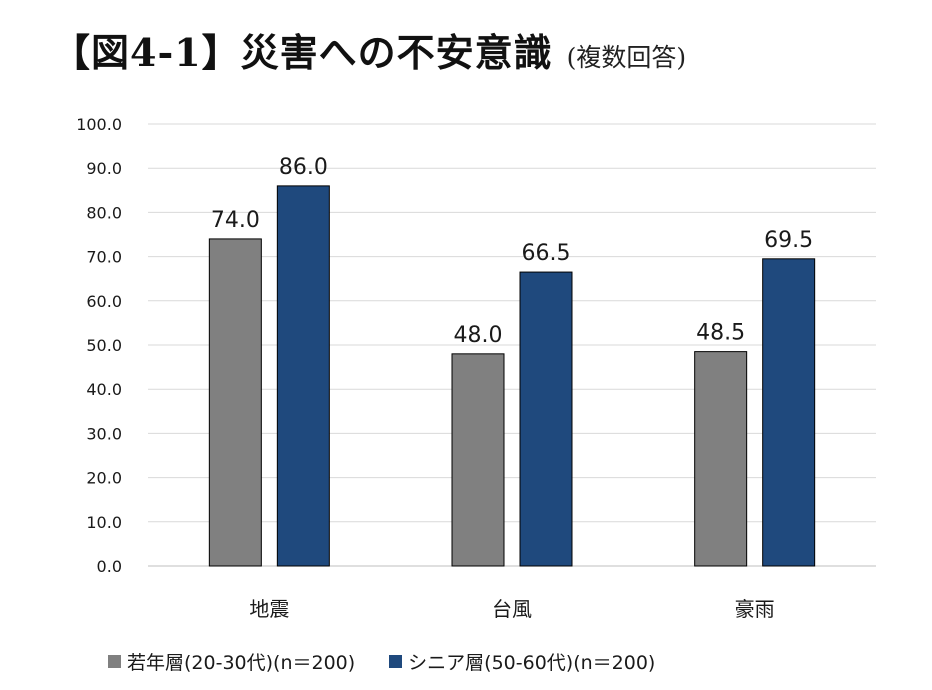 The height and width of the screenshot is (690, 932). I want to click on chart-title-row: 【図4-1】災害への不安意識 (複数回答), so click(369, 49).